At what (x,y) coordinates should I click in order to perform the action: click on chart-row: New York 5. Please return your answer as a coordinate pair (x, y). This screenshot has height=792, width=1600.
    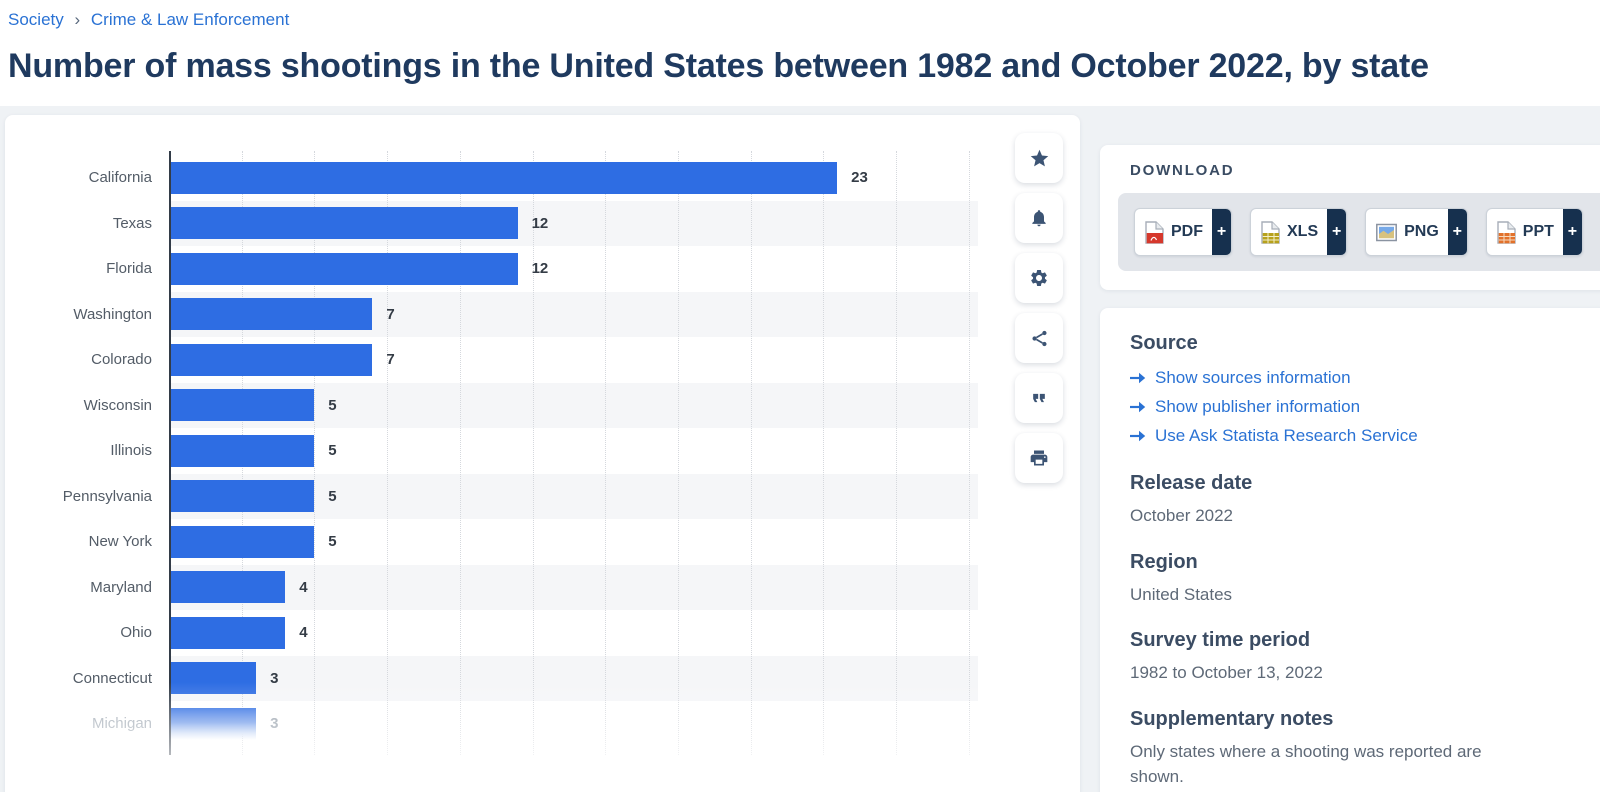
    Looking at the image, I should click on (491, 542).